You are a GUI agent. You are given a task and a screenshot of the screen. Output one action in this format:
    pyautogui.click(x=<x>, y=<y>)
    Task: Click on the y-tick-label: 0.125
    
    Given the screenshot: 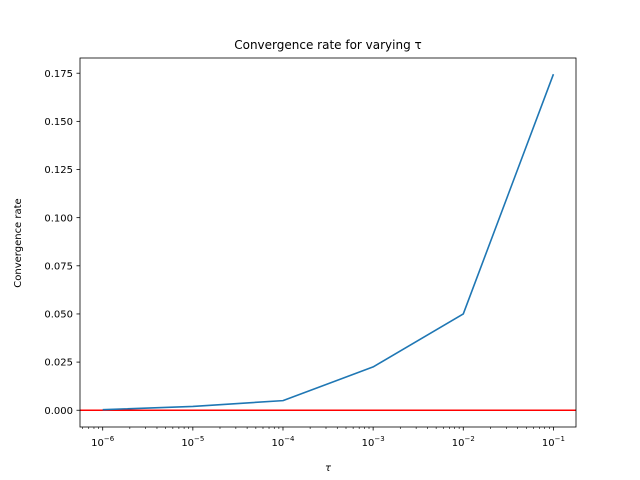 What is the action you would take?
    pyautogui.click(x=58, y=170)
    